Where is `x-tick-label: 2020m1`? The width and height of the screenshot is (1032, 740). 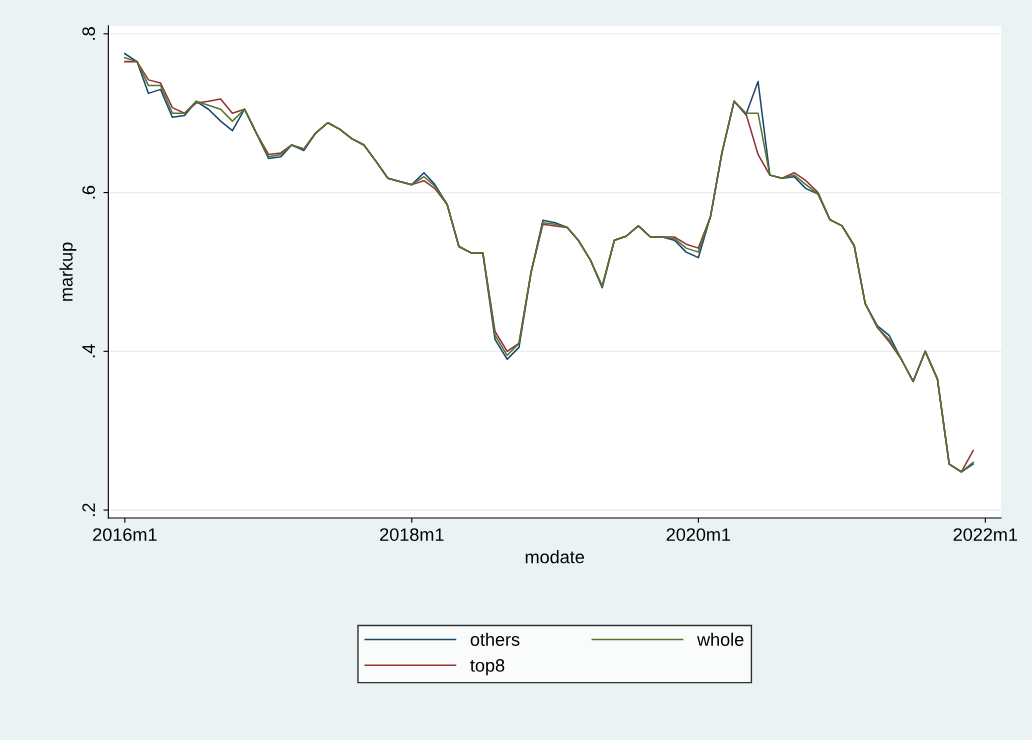
x-tick-label: 2020m1 is located at coordinates (698, 534).